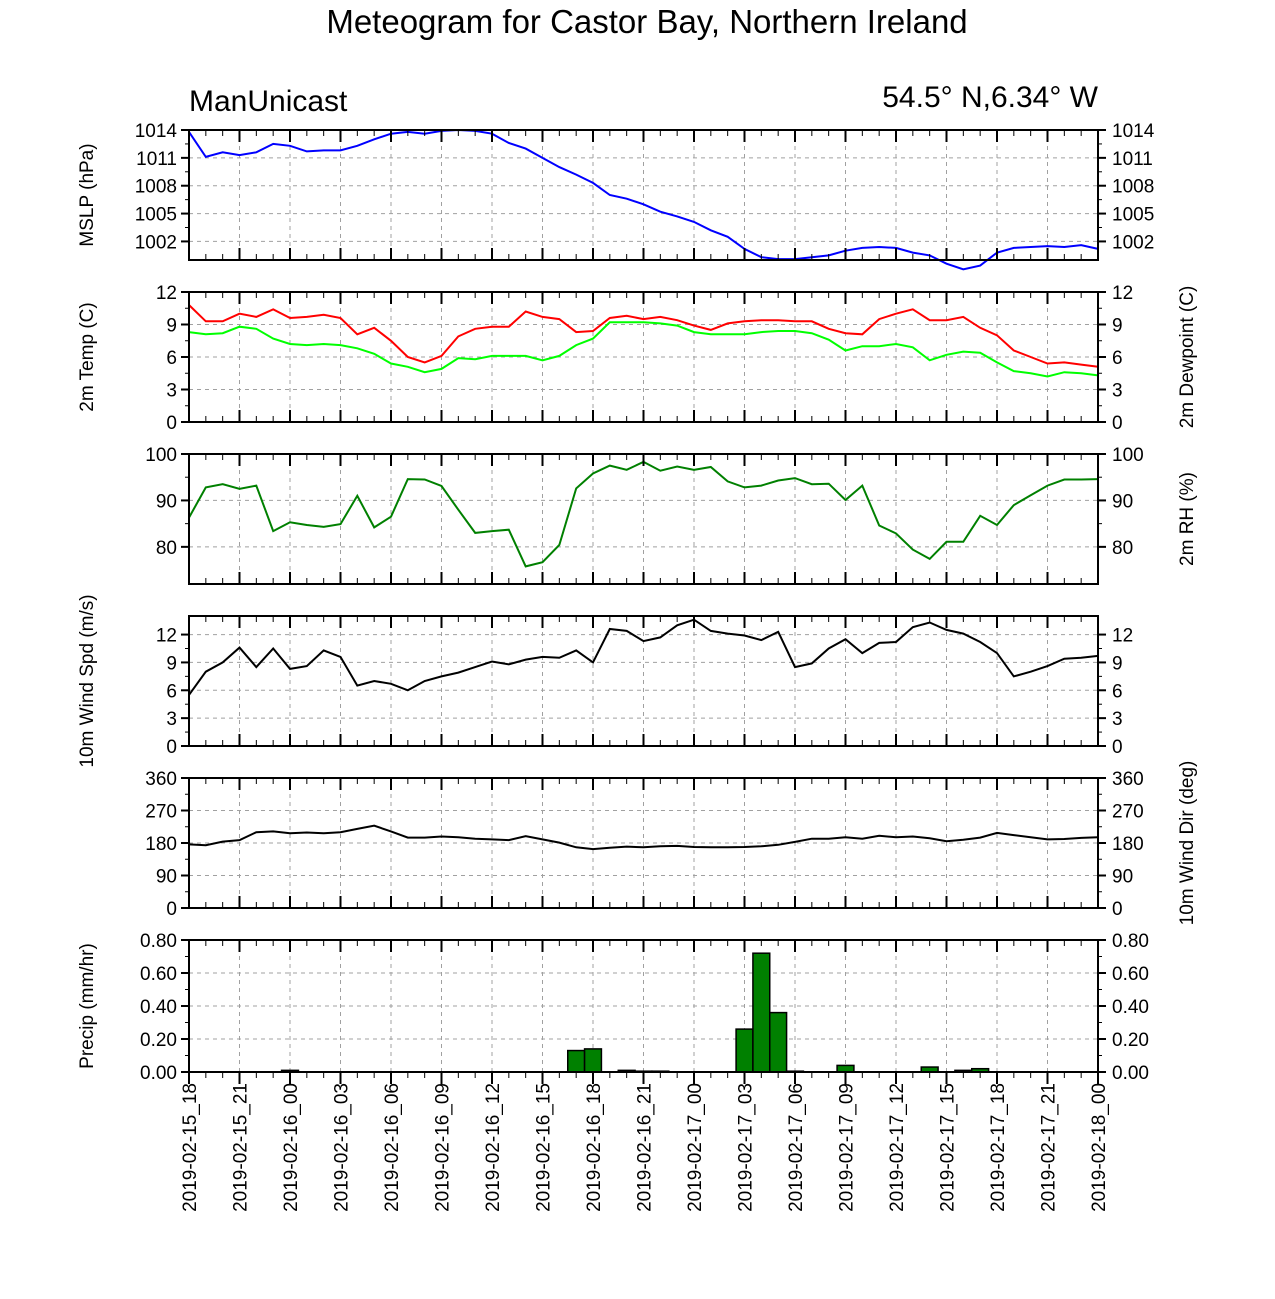 The height and width of the screenshot is (1299, 1275). I want to click on y-tick-label-right: 270, so click(1128, 812).